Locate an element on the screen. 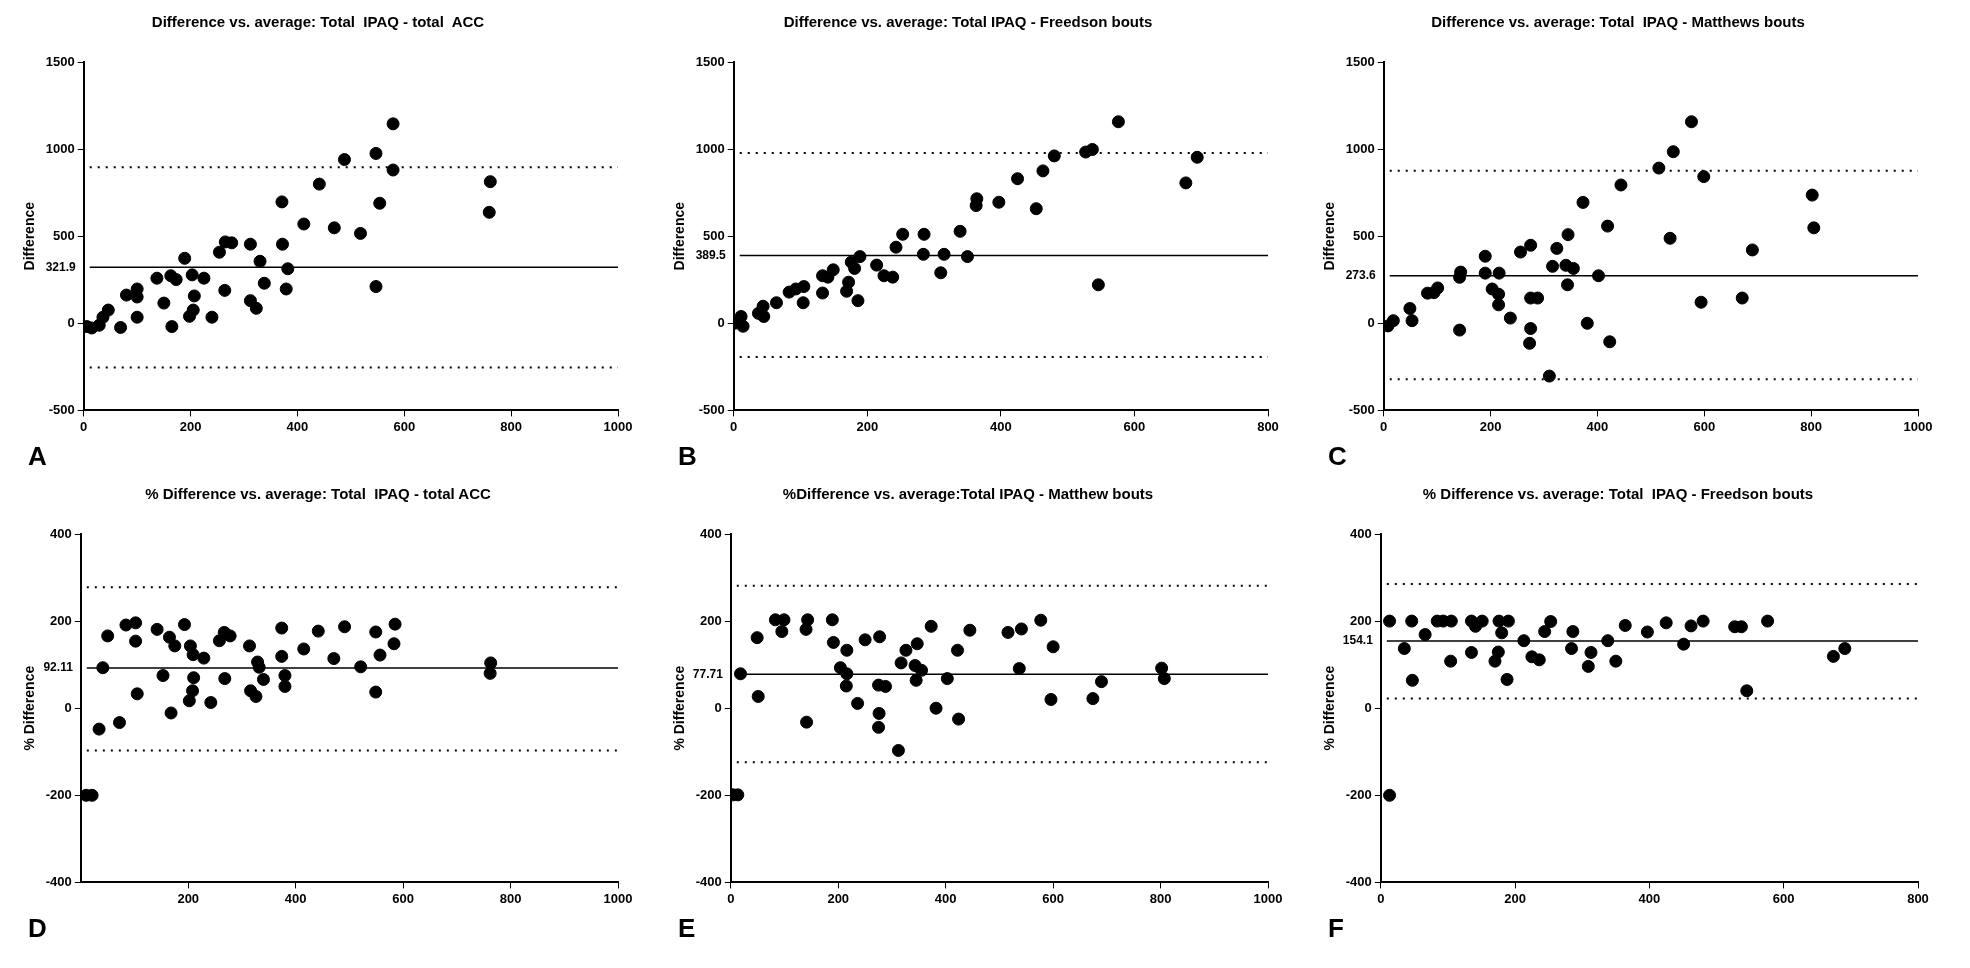 The image size is (1970, 968). text: F is located at coordinates (1336, 928).